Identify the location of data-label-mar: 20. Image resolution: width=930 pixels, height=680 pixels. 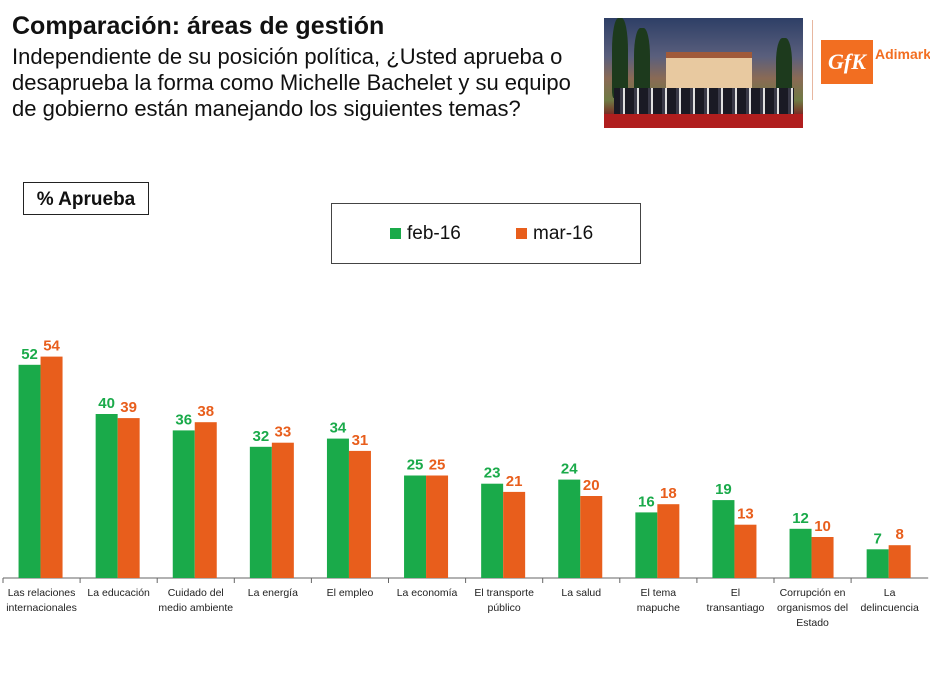
(591, 485).